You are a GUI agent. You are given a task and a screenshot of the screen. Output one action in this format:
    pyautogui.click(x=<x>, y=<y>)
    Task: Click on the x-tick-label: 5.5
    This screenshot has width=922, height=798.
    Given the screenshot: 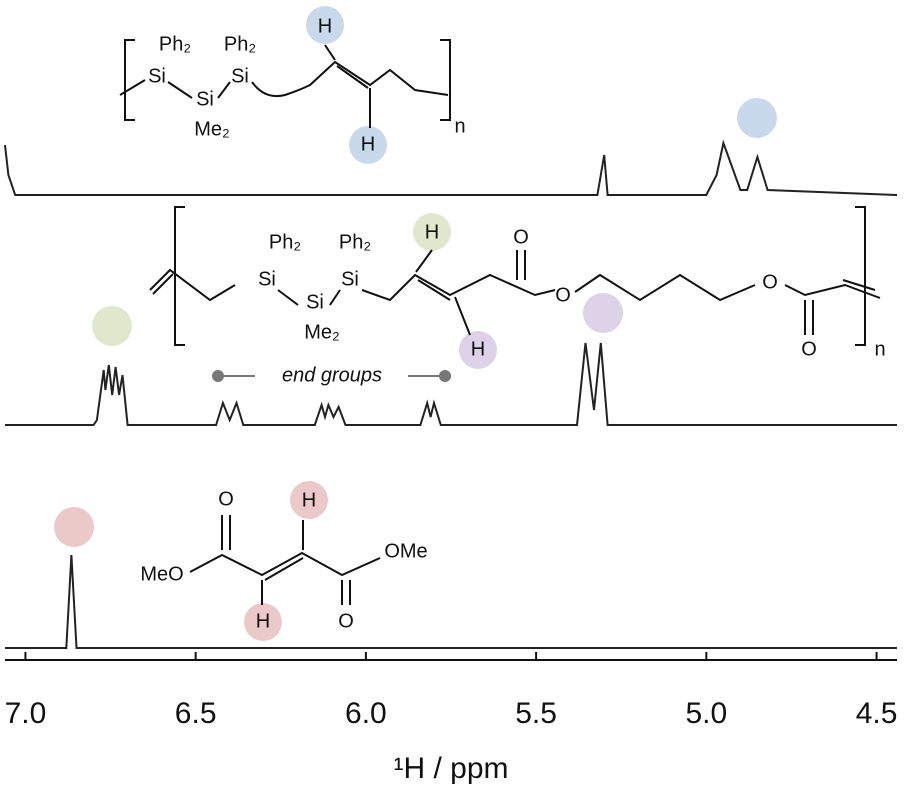 What is the action you would take?
    pyautogui.click(x=536, y=713)
    